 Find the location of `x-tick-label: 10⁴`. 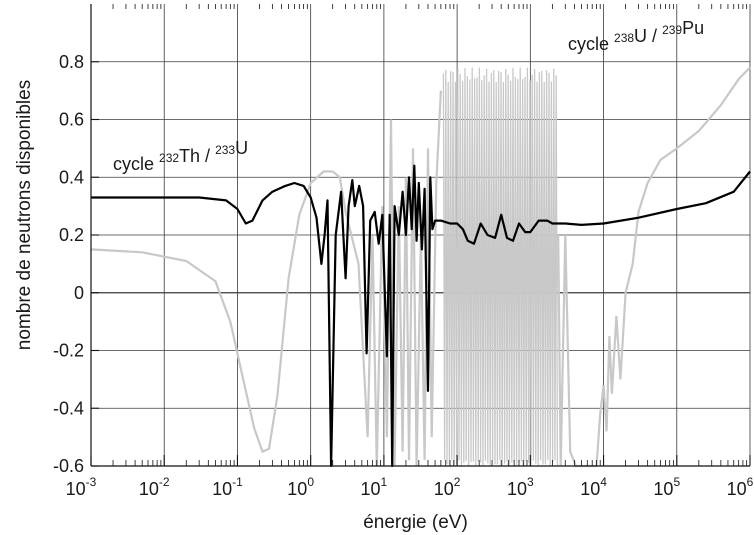

x-tick-label: 10⁴ is located at coordinates (593, 487).